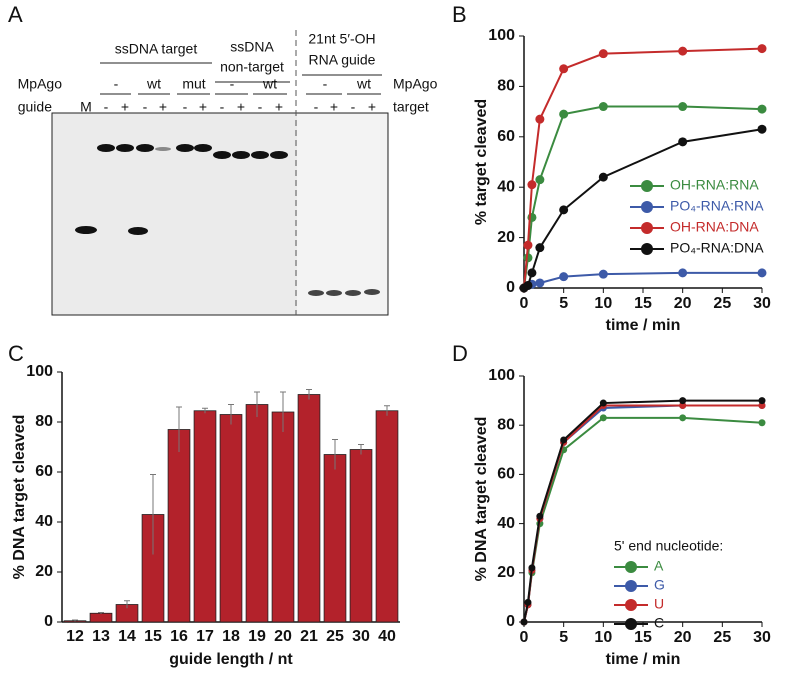  What do you see at coordinates (241, 78) in the screenshot?
I see `group-lines` at bounding box center [241, 78].